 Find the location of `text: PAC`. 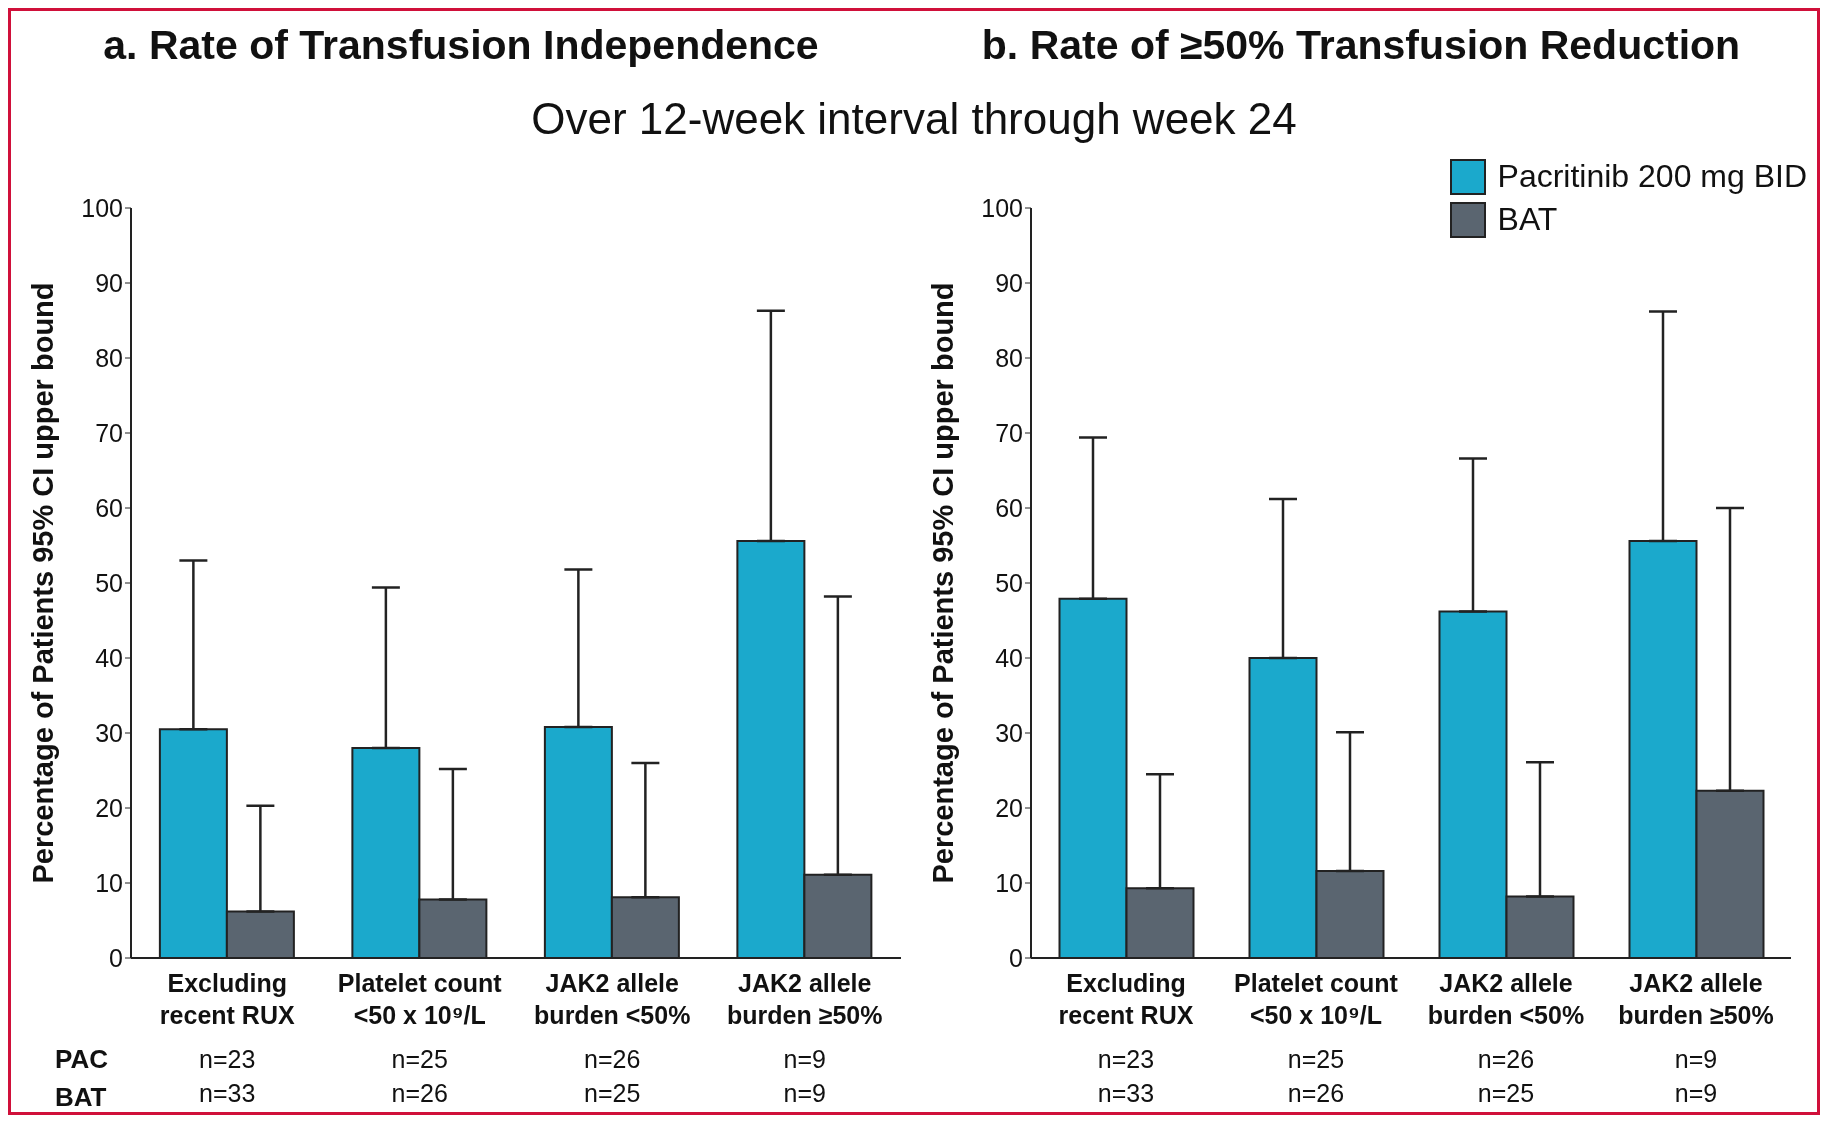

text: PAC is located at coordinates (81, 1059).